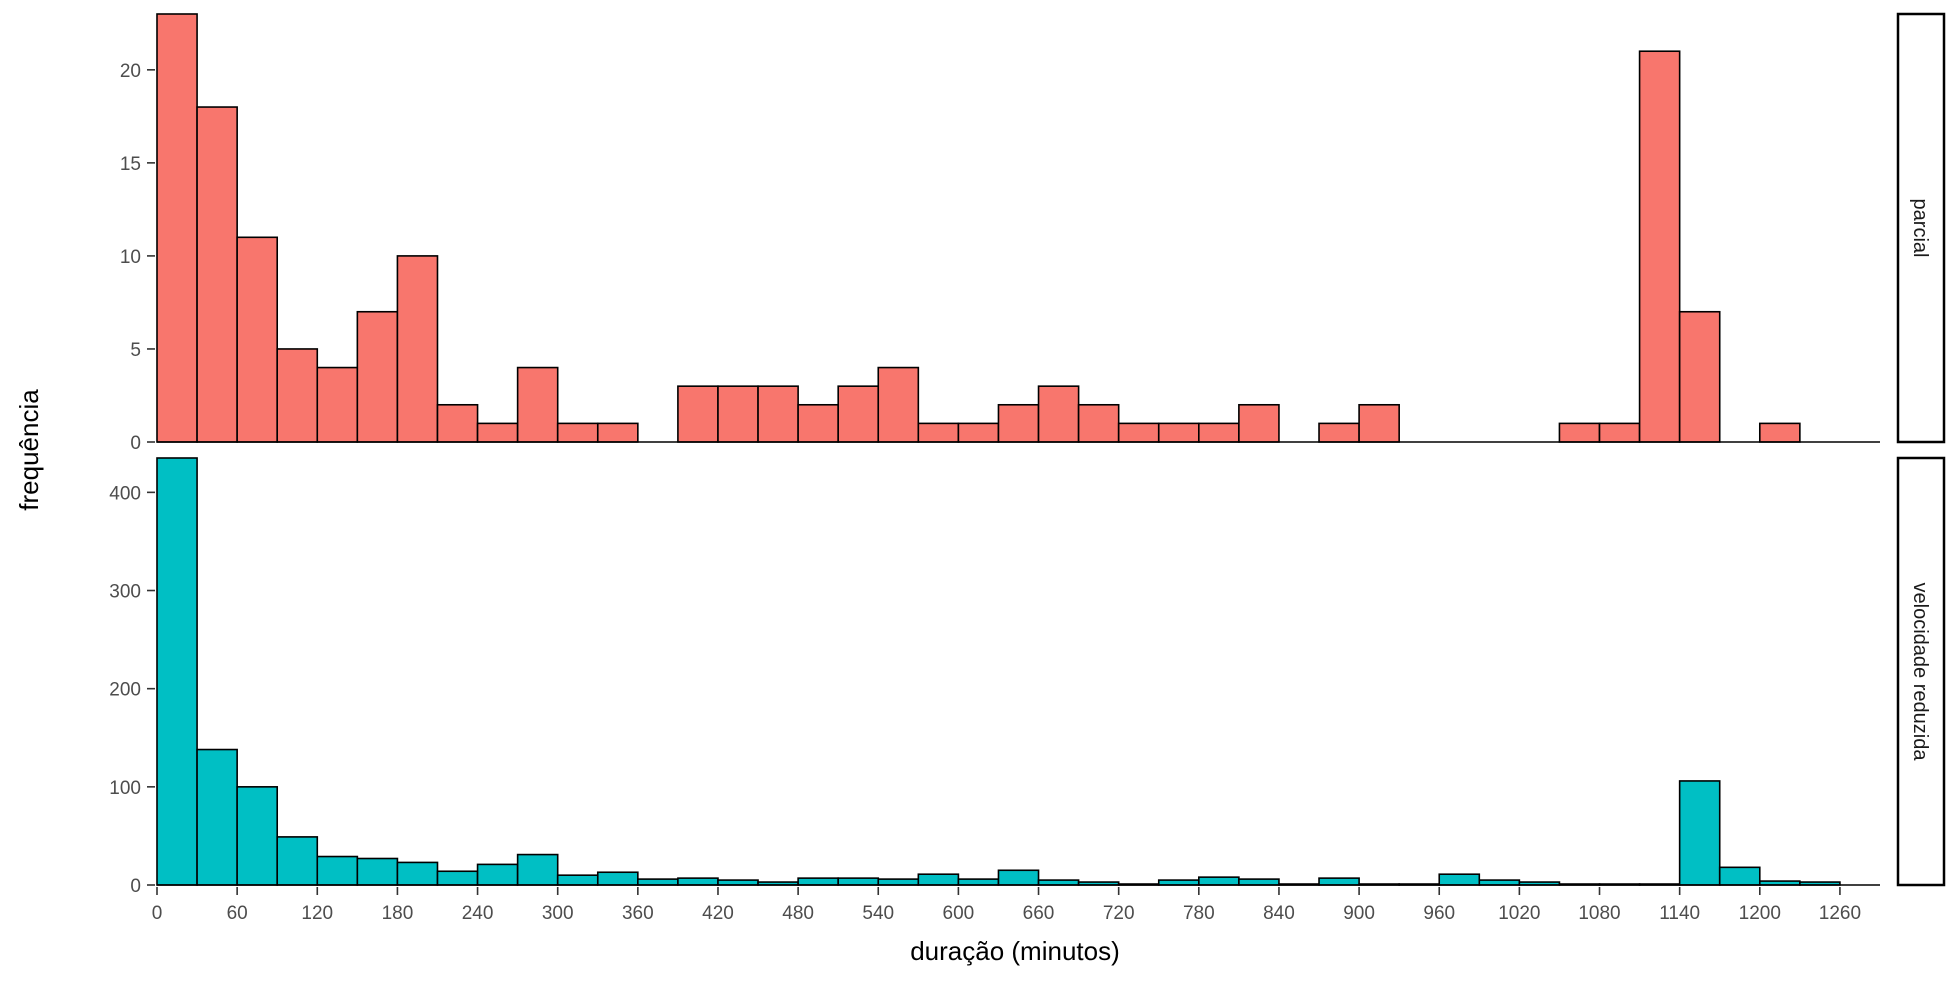 The height and width of the screenshot is (985, 1960). What do you see at coordinates (1679, 913) in the screenshot?
I see `x-tick-label: 1140` at bounding box center [1679, 913].